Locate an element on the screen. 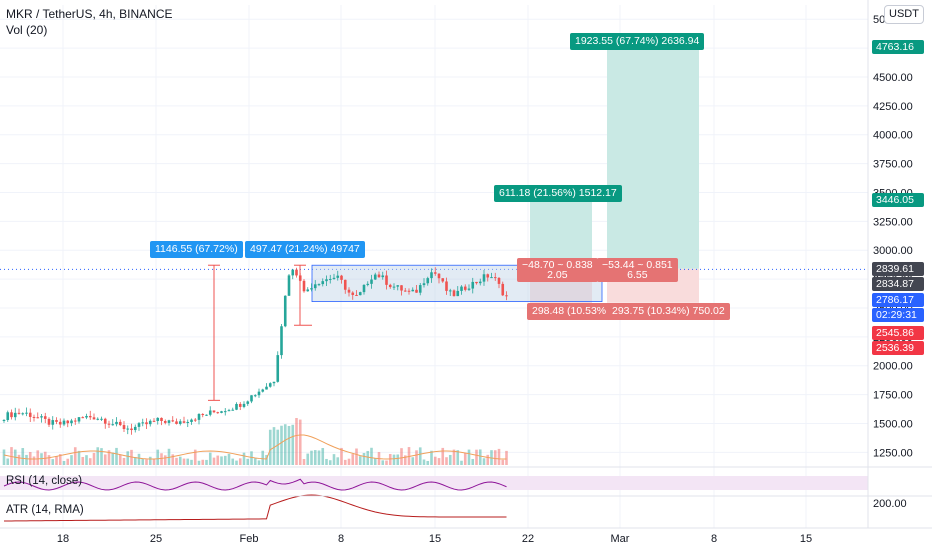  position1-label: −48.70 ~ 0.838 2.05 is located at coordinates (557, 270).